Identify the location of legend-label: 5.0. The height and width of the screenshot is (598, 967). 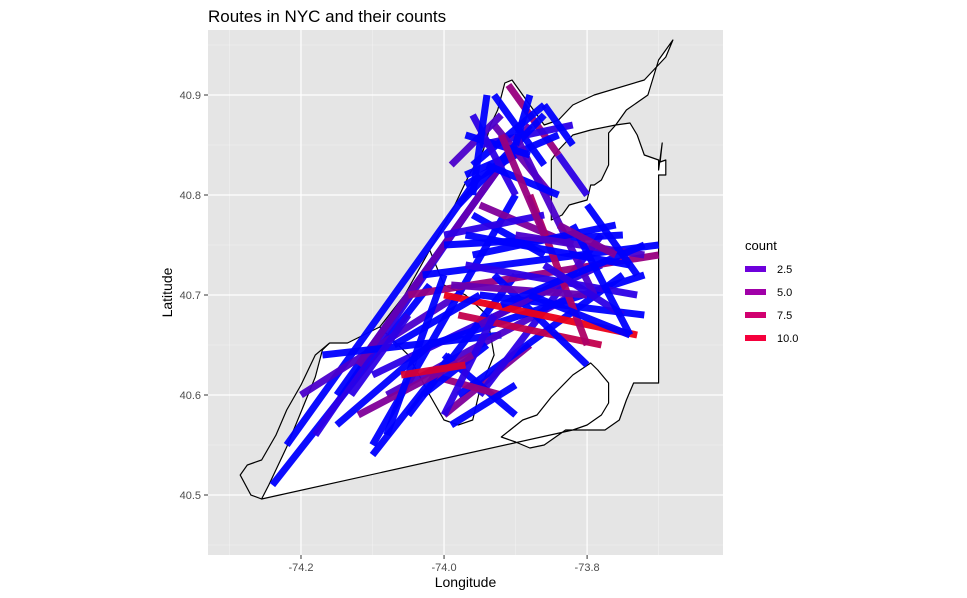
(784, 293).